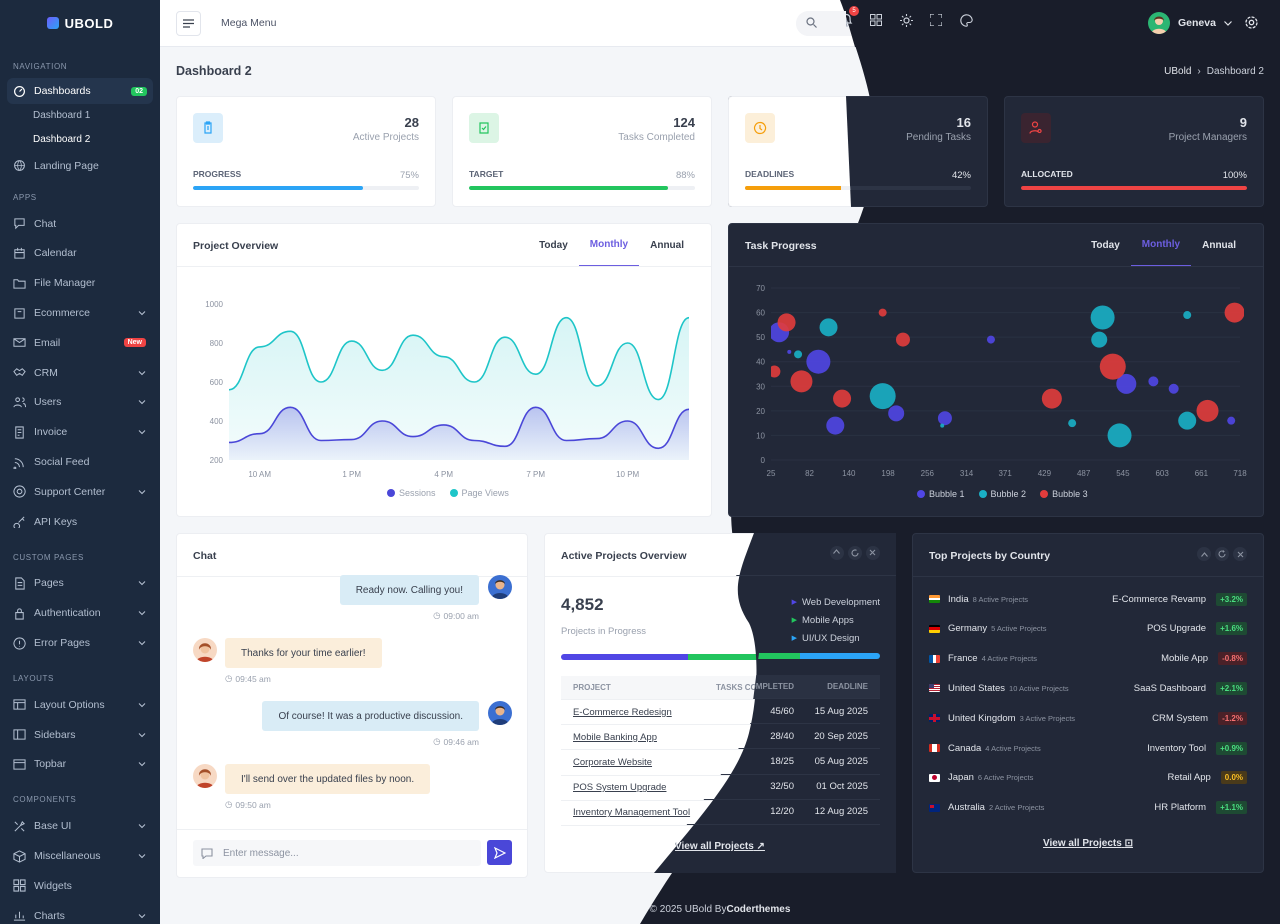 This screenshot has height=924, width=1280. Describe the element at coordinates (80, 522) in the screenshot. I see `sidebar-item-api-keys: API Keys` at that location.